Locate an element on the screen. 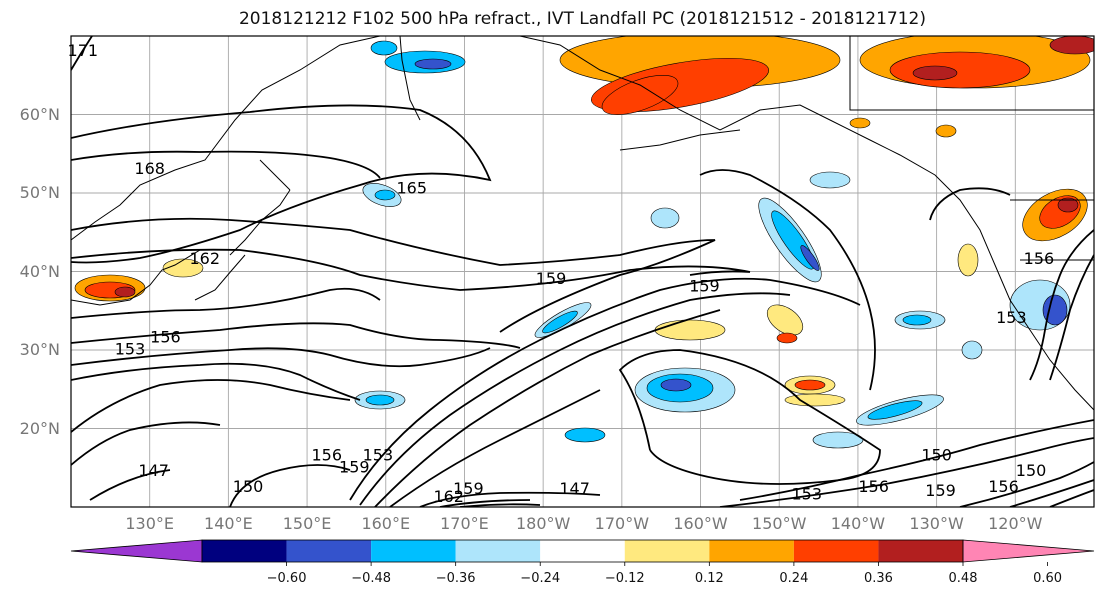  longitude-label: 150°E is located at coordinates (307, 523).